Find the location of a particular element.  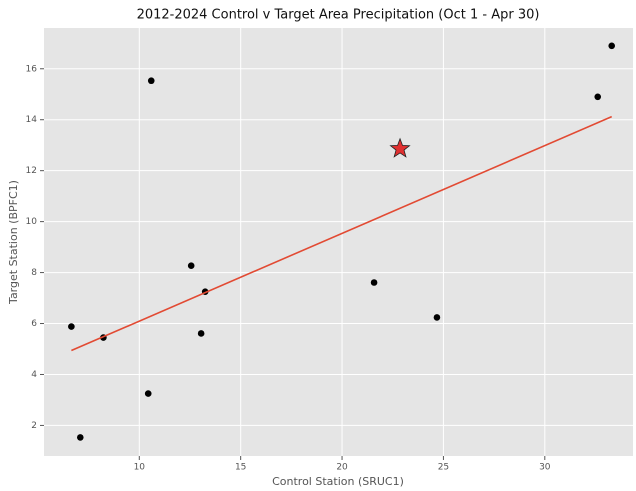

x-tick-label: 30 is located at coordinates (545, 468).